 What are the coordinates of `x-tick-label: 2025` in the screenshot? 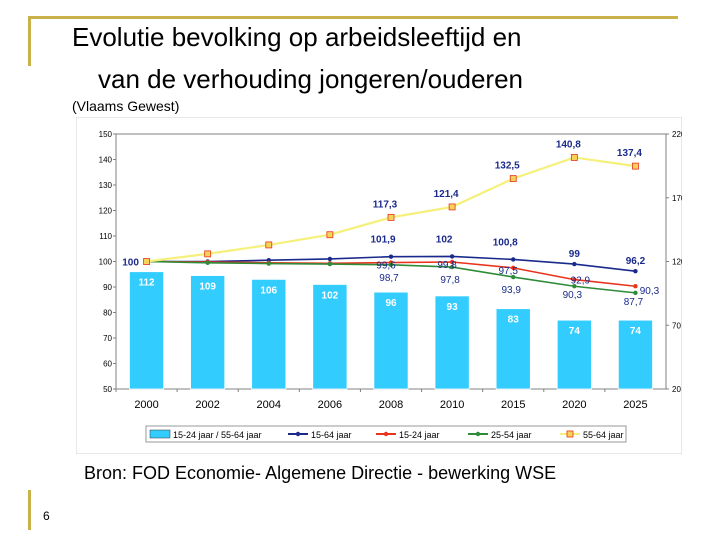 It's located at (635, 405).